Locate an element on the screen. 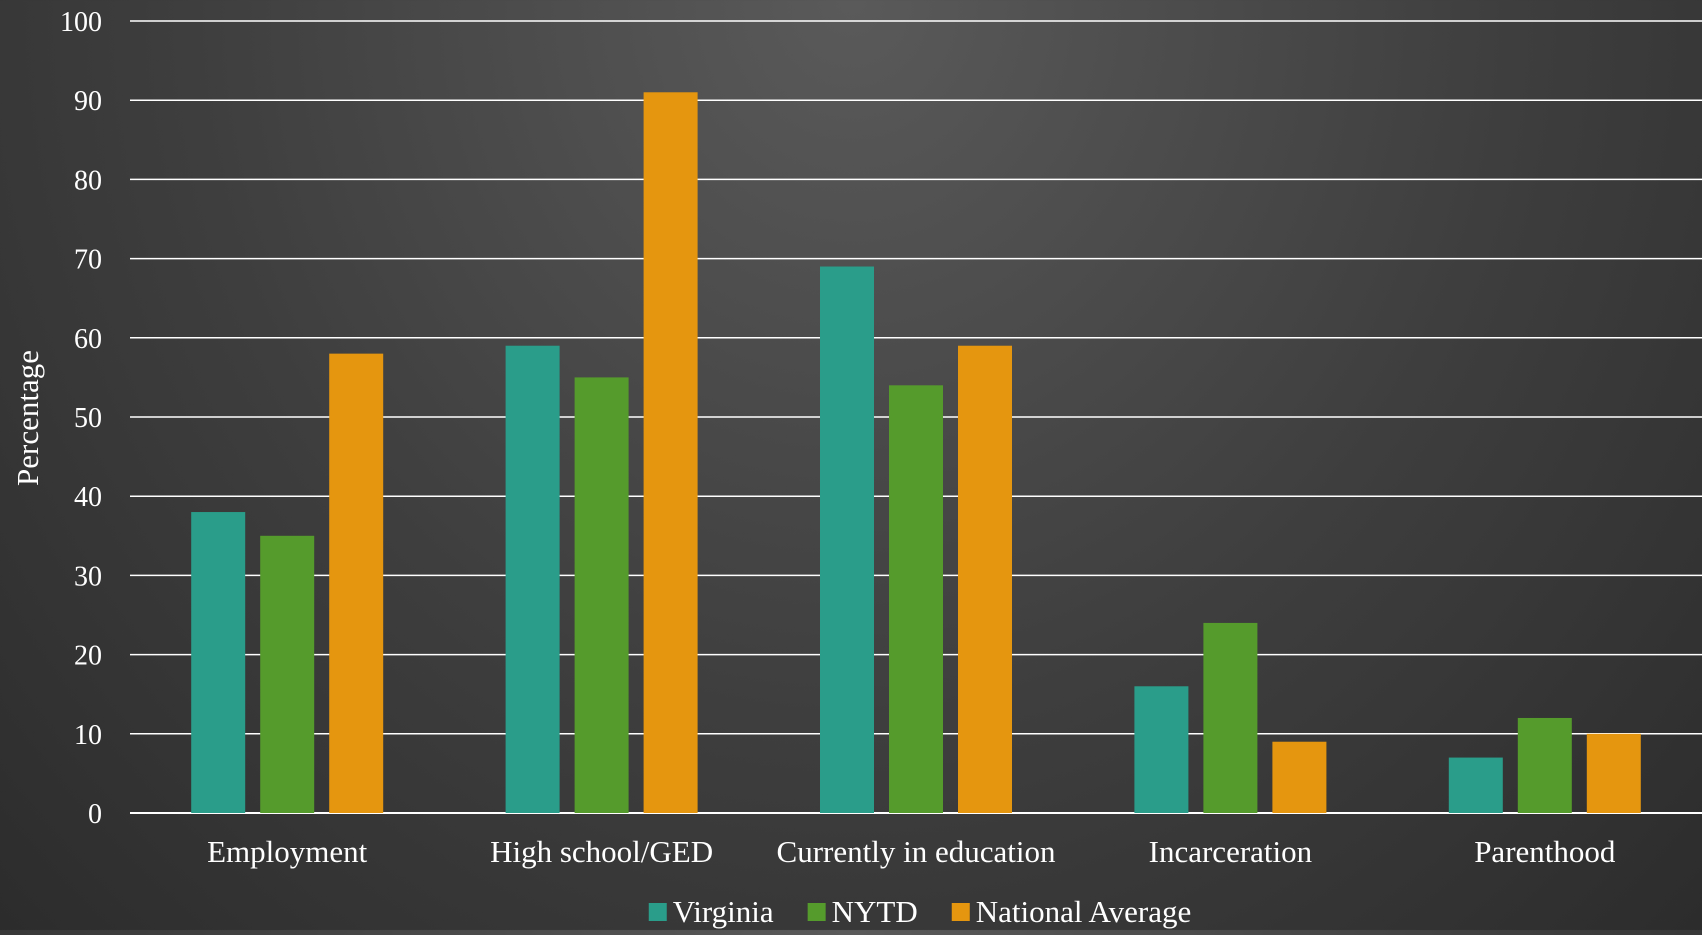 The image size is (1702, 935). y-tick-label: 70 is located at coordinates (88, 260).